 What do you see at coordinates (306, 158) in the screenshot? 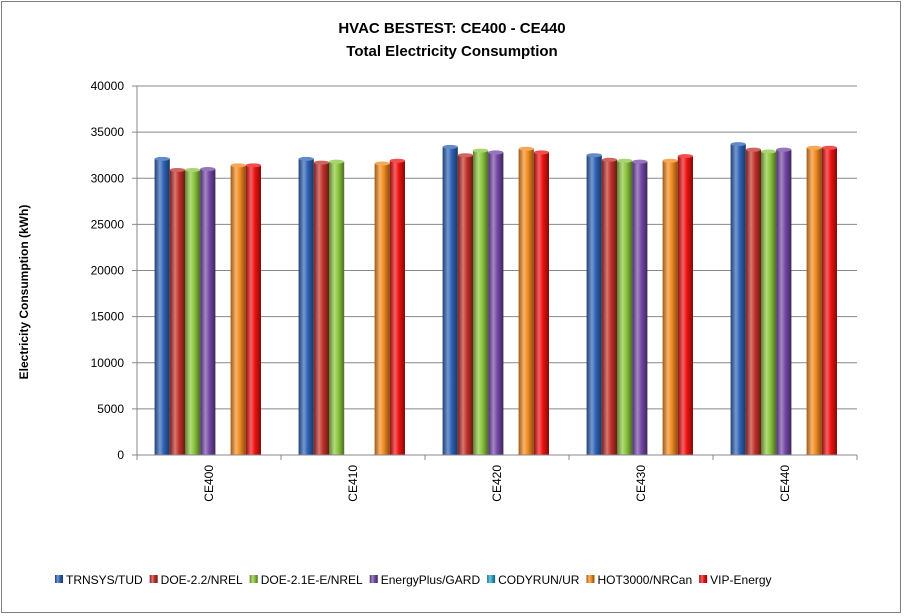
I see `bar-cap-trnsys-tud-ce410` at bounding box center [306, 158].